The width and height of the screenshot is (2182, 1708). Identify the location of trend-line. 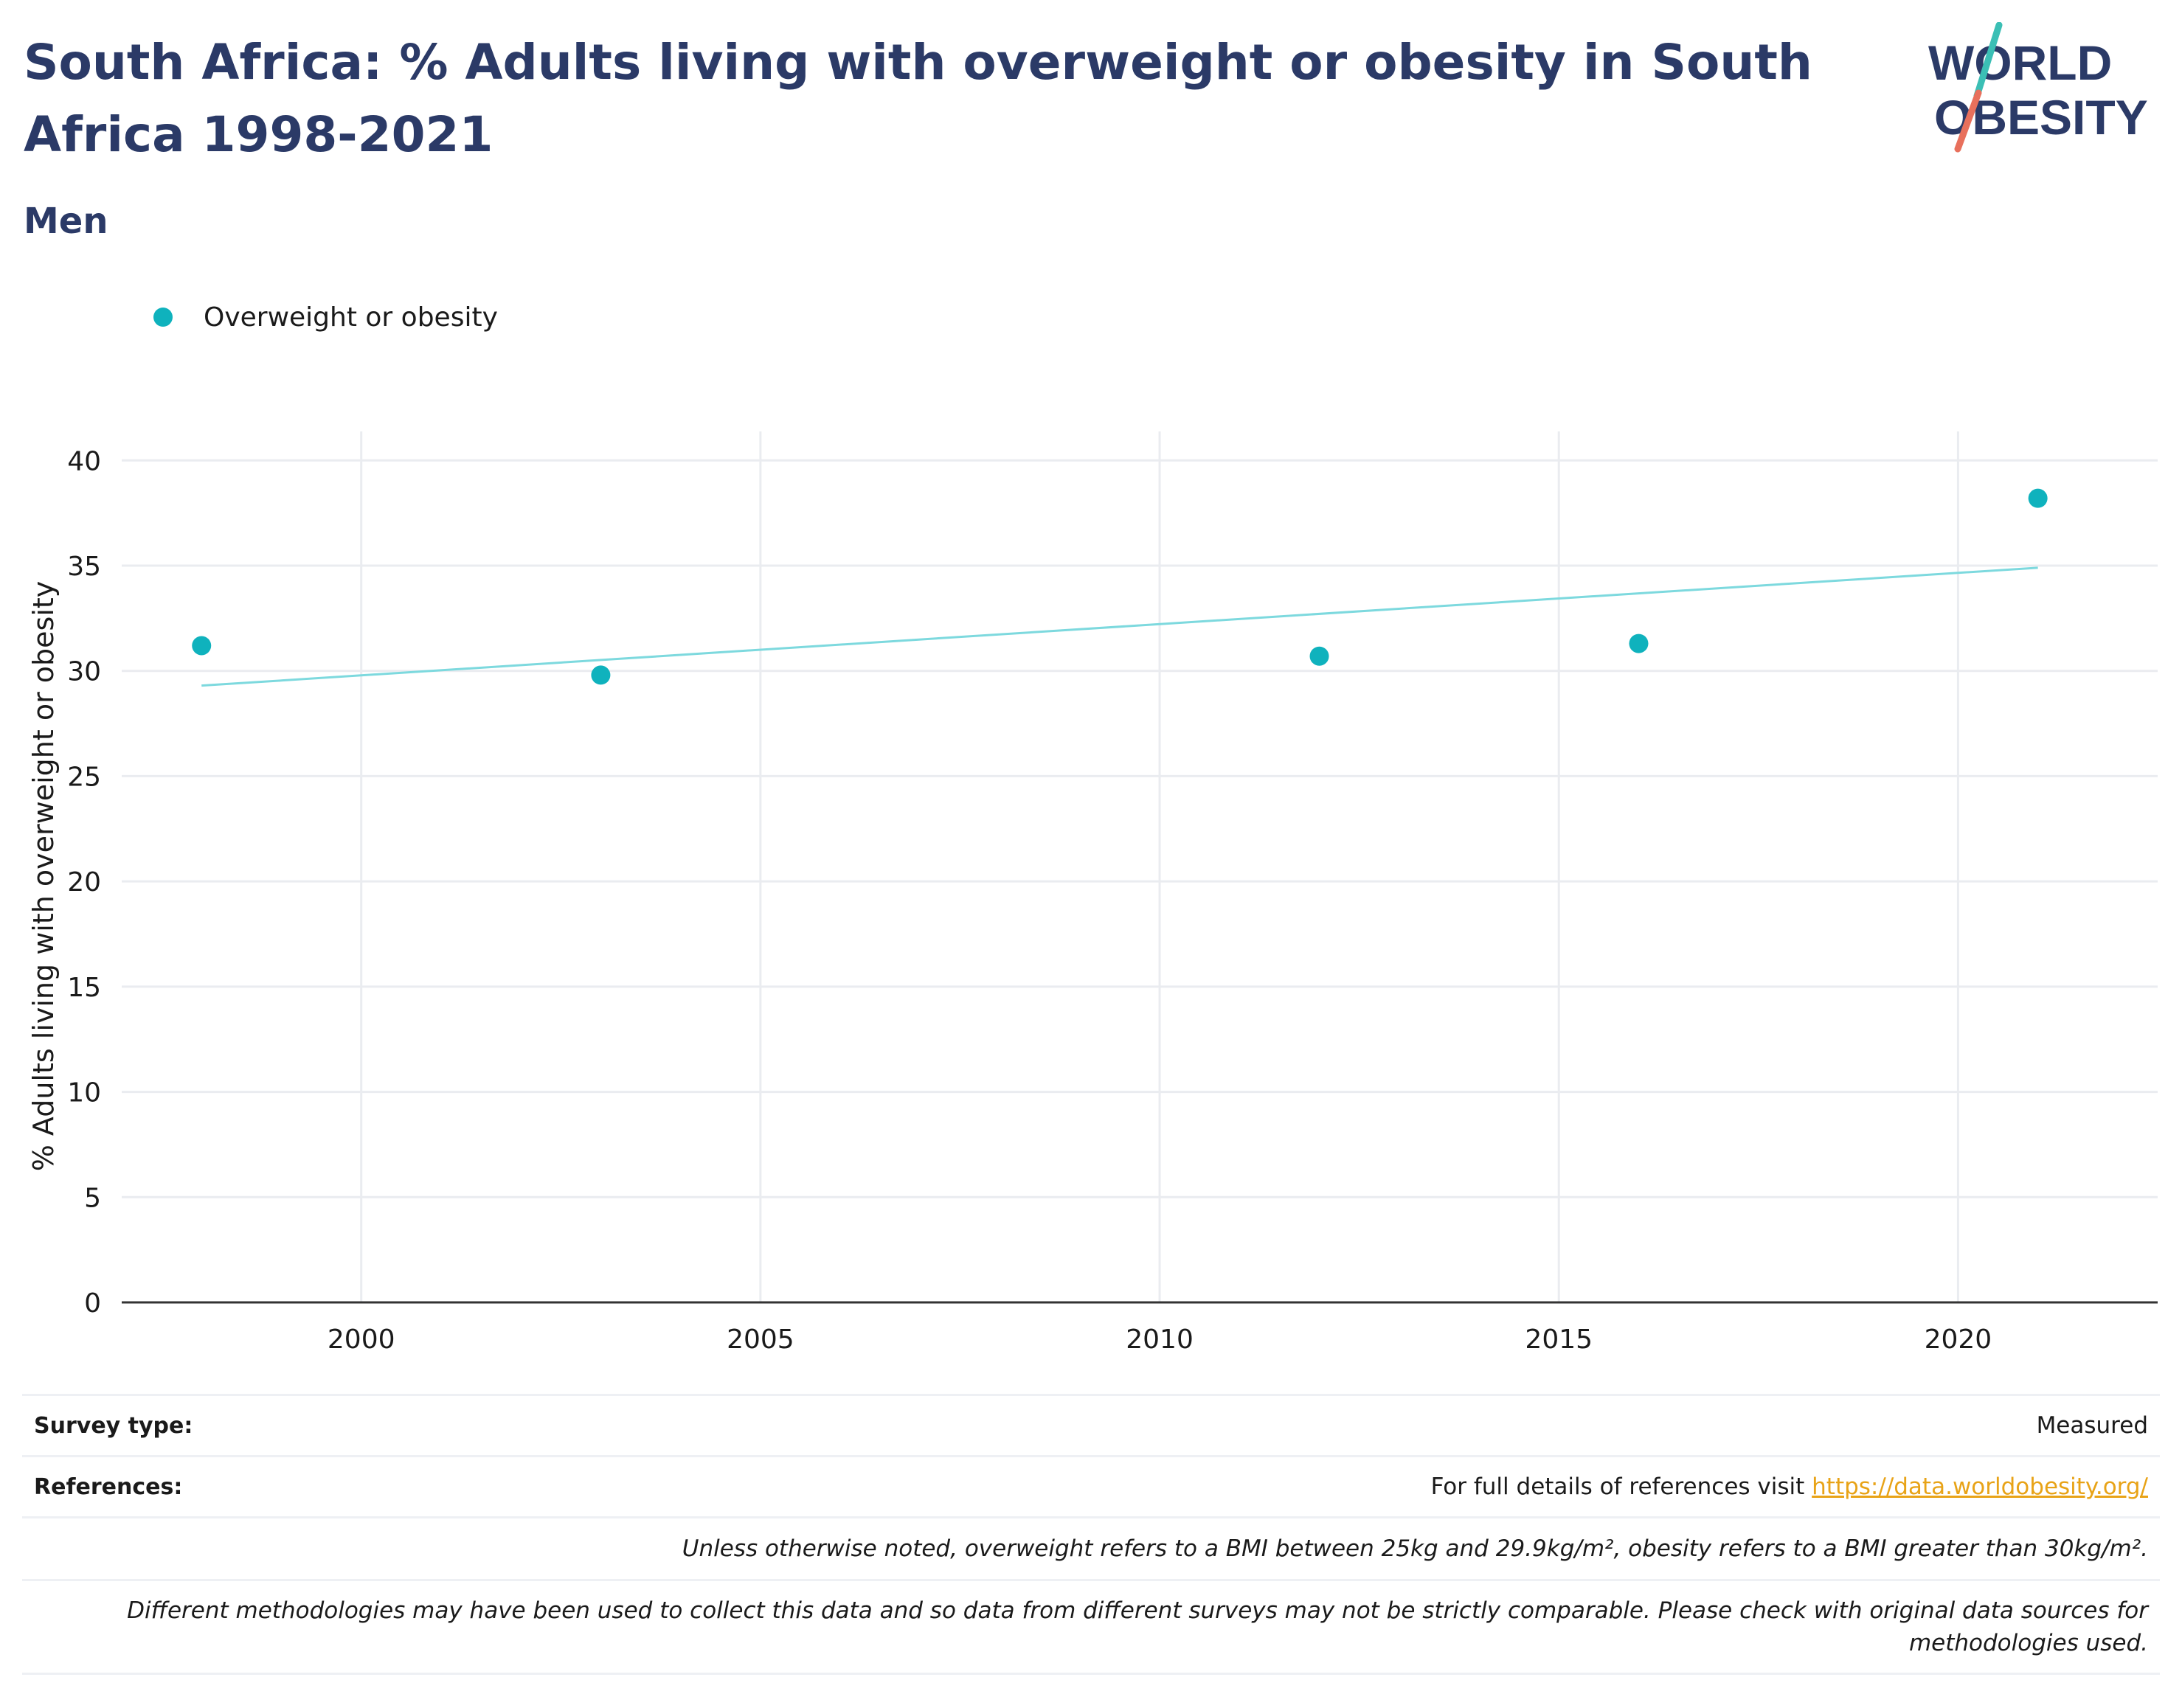
(1119, 626).